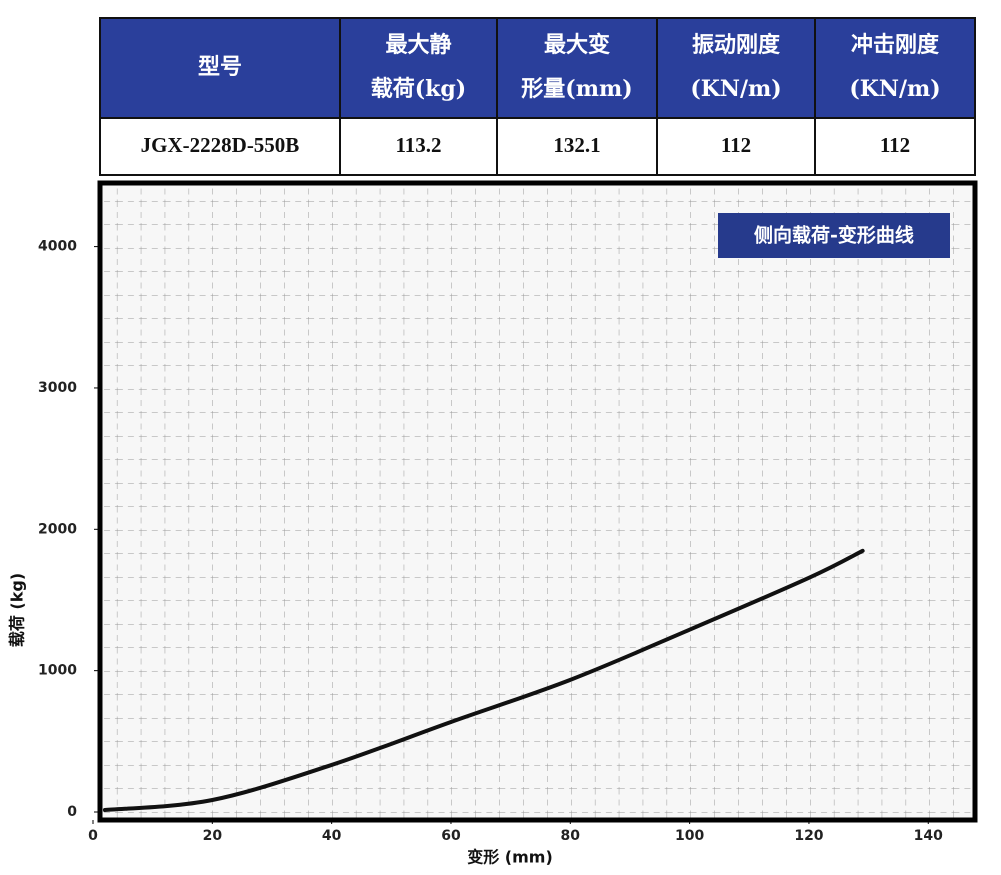 This screenshot has width=1001, height=875. Describe the element at coordinates (17, 610) in the screenshot. I see `y-axis-label: 载荷 (kg)` at that location.